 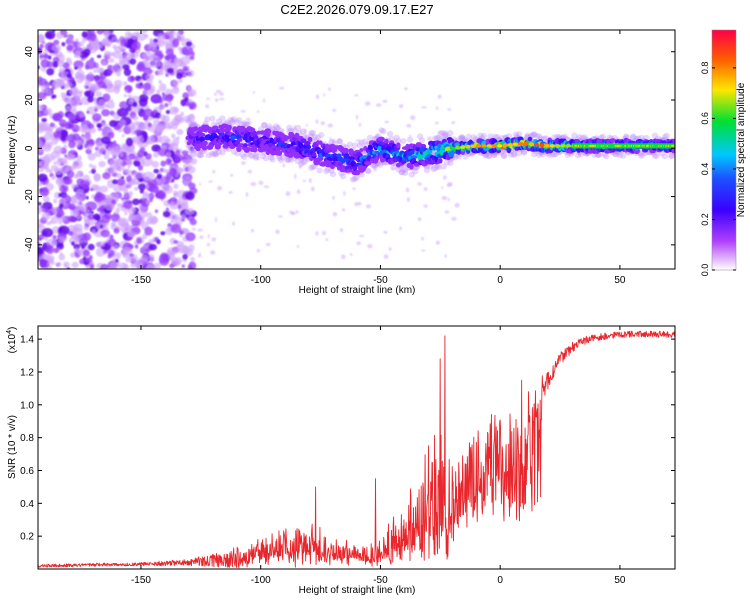 I want to click on y-tick-label: 1.0, so click(x=27, y=405).